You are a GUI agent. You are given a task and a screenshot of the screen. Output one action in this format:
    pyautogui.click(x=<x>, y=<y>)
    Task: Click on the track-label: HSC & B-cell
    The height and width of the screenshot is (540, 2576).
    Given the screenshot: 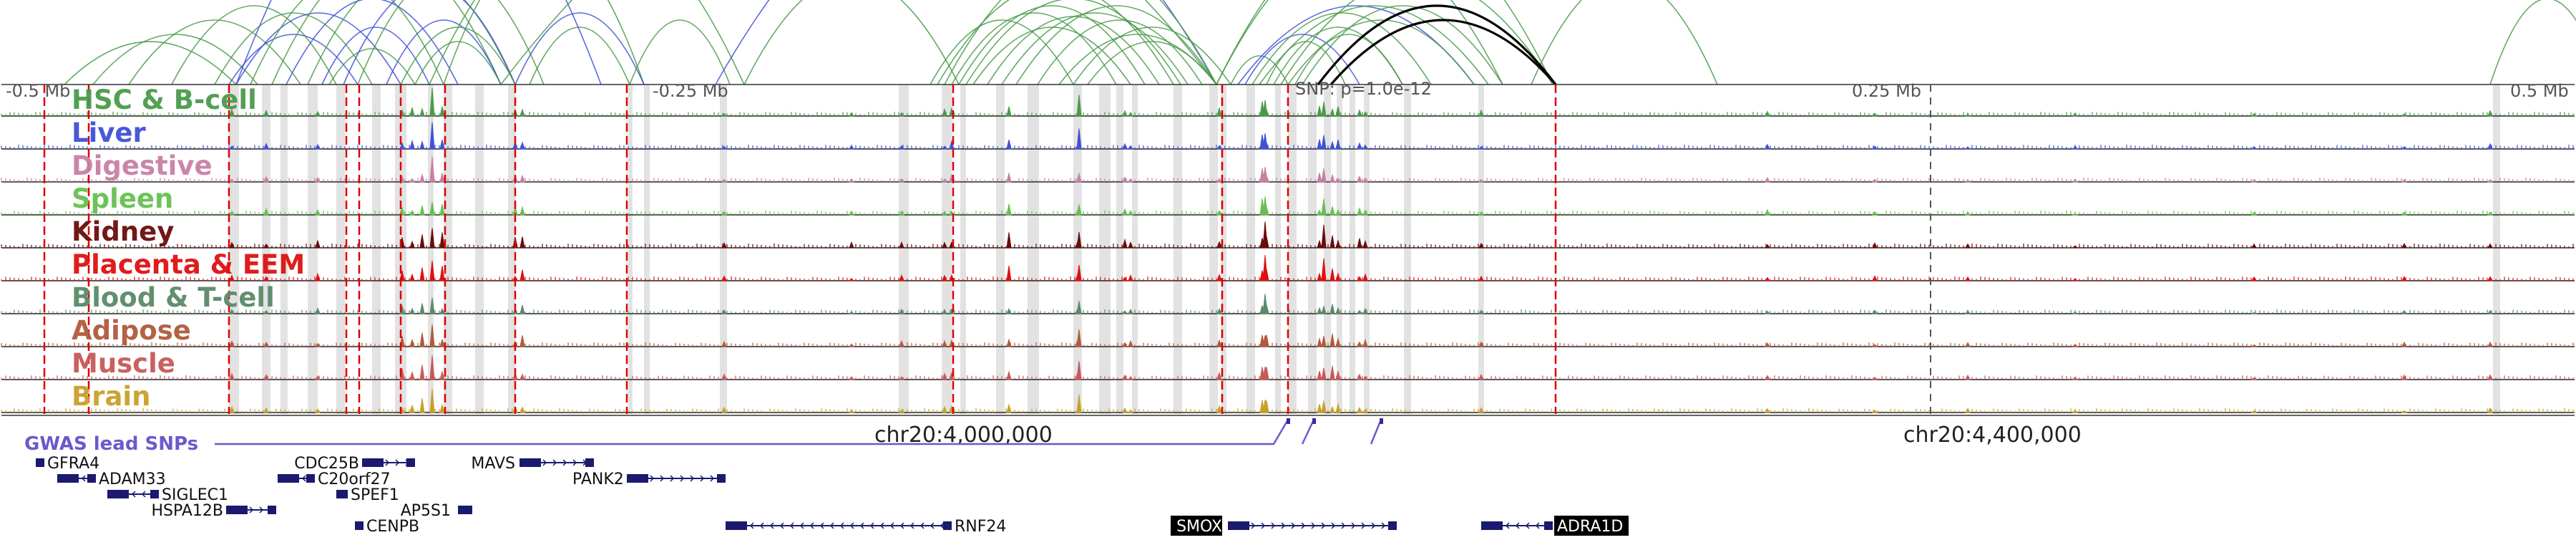 What is the action you would take?
    pyautogui.click(x=164, y=100)
    